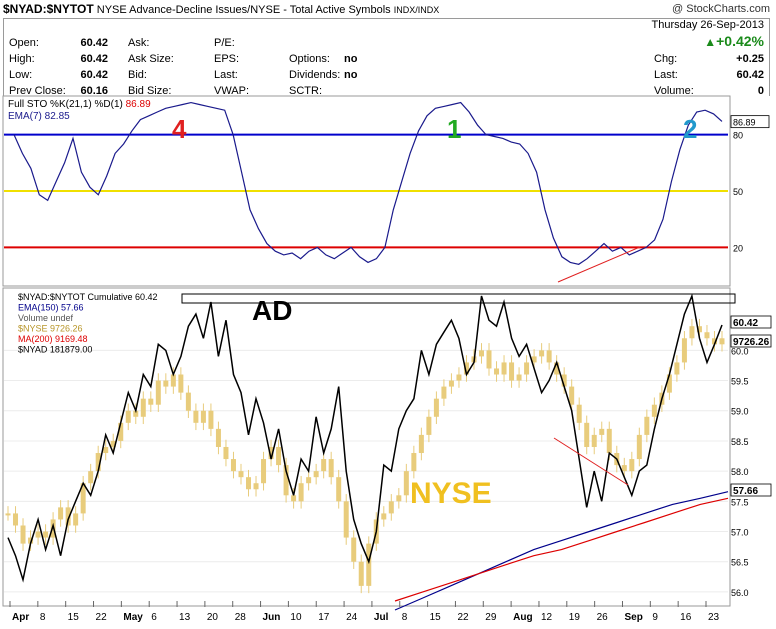  Describe the element at coordinates (458, 298) in the screenshot. I see `ad-high-box` at that location.